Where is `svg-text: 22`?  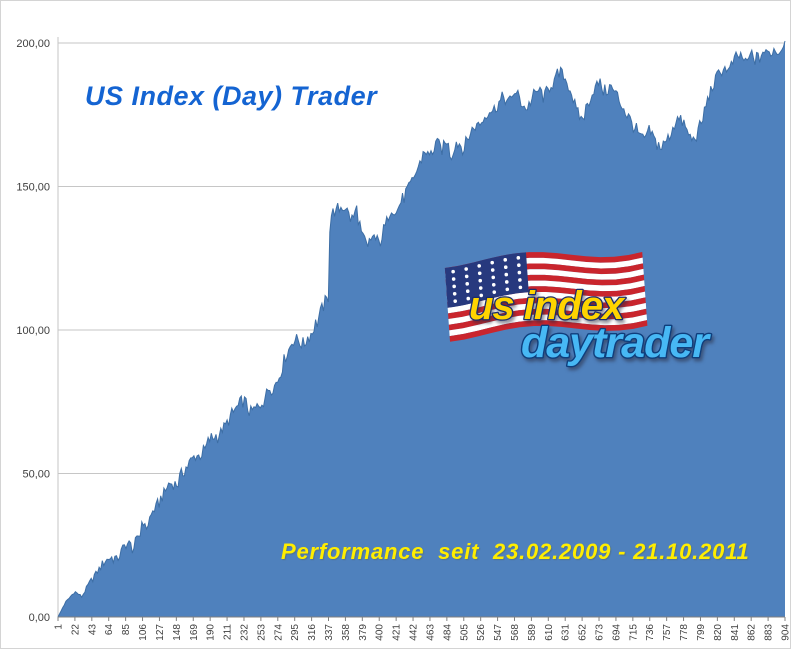
svg-text: 22 is located at coordinates (75, 630).